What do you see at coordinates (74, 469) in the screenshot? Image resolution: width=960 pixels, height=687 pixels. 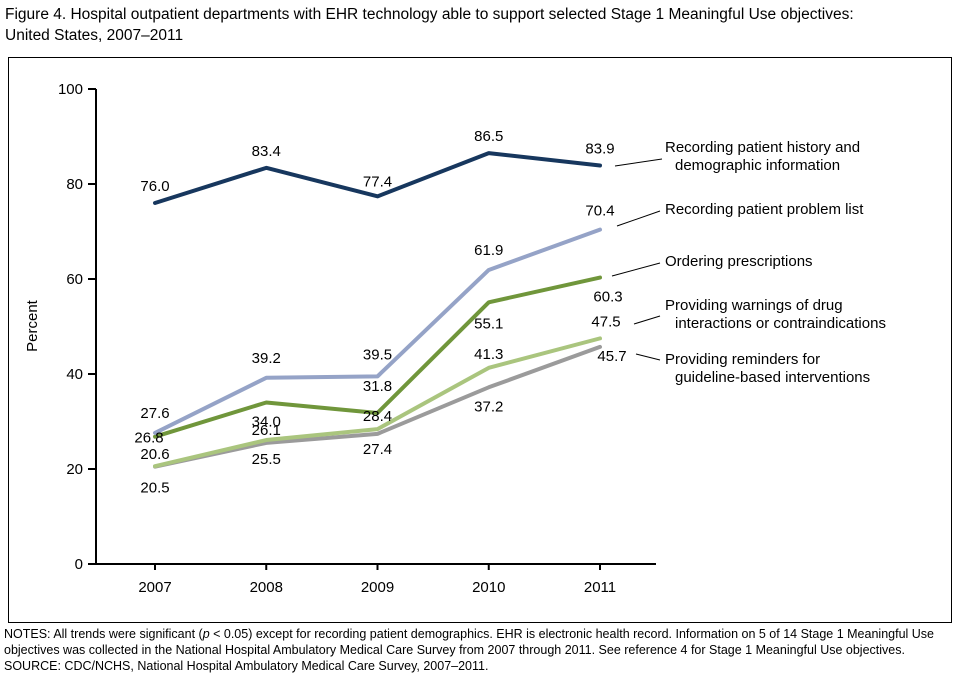 I see `y-tick-label: 20` at bounding box center [74, 469].